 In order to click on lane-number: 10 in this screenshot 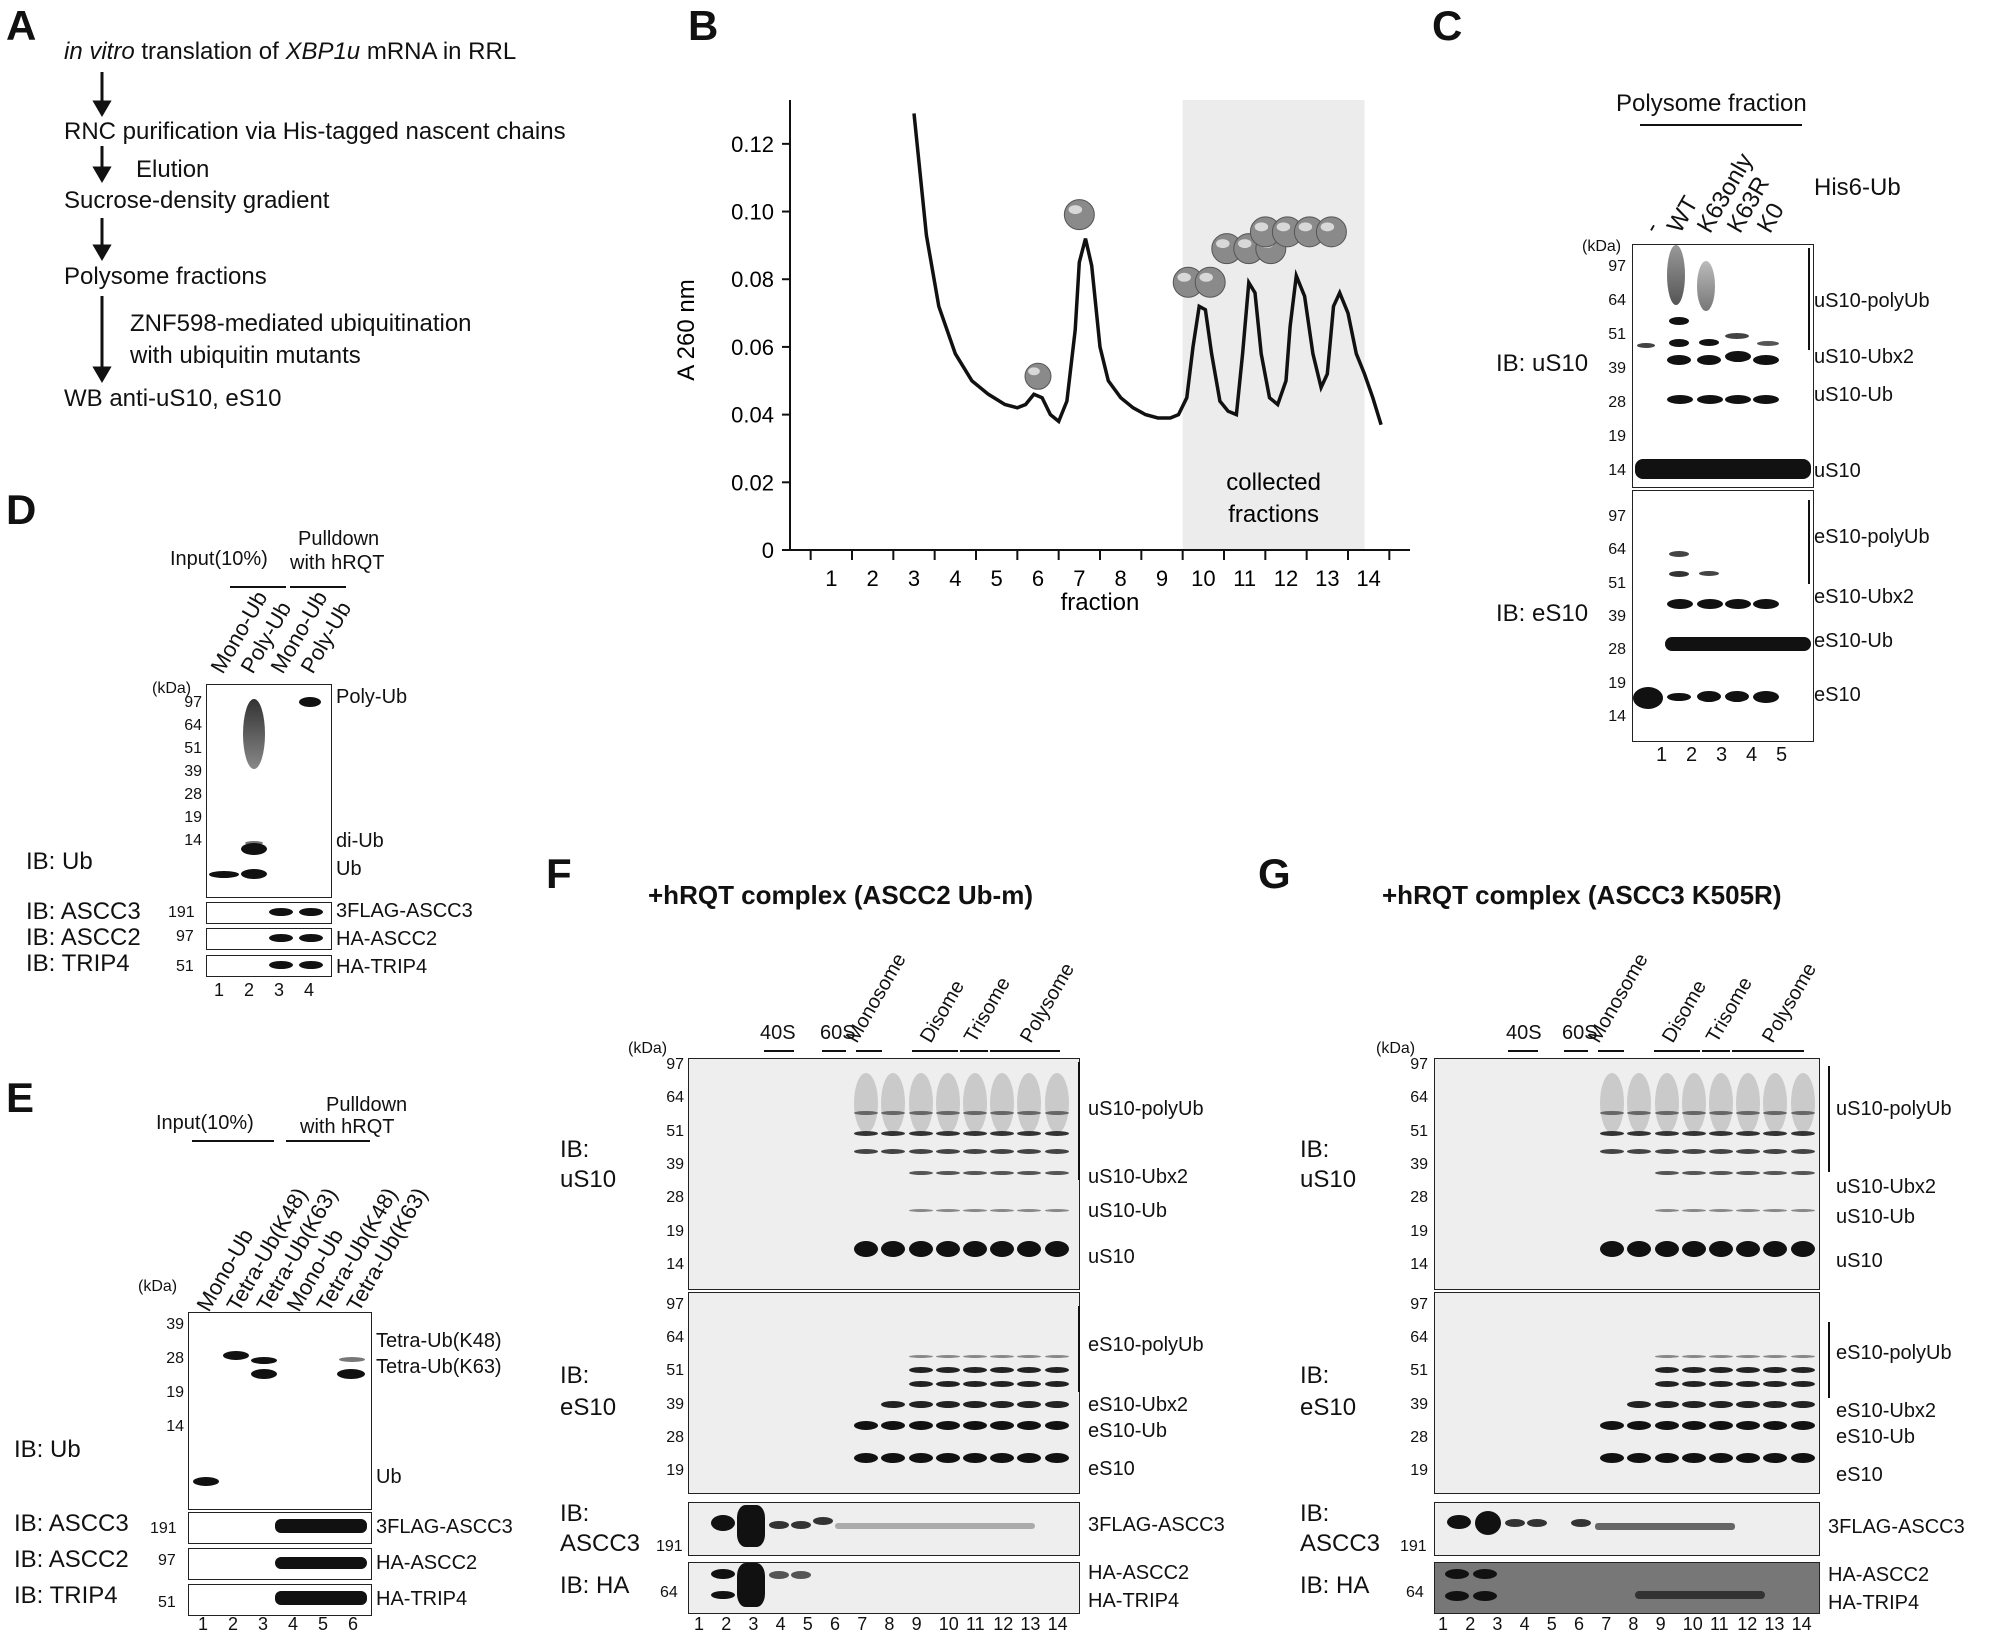, I will do `click(948, 1624)`.